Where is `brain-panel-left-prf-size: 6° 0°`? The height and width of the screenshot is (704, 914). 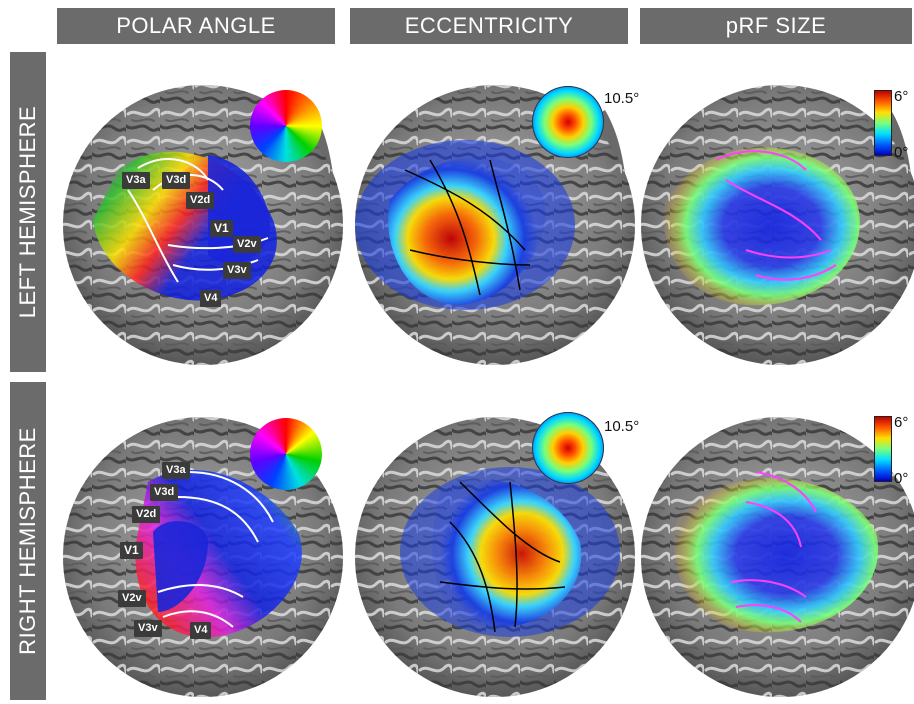 brain-panel-left-prf-size: 6° 0° is located at coordinates (775, 210).